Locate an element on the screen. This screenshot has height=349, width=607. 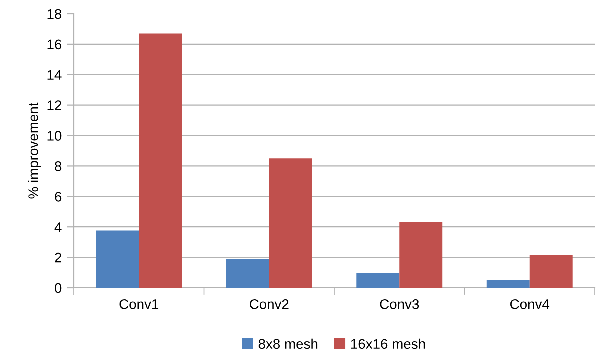
y-tick-label: 4 is located at coordinates (58, 227).